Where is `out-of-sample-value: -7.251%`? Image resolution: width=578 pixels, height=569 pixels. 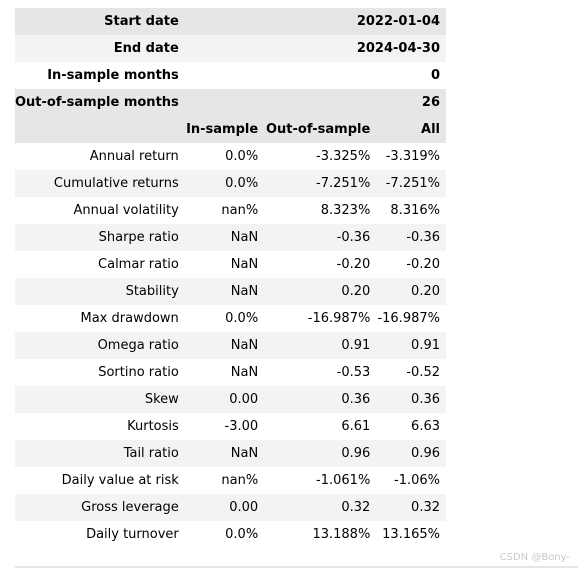
out-of-sample-value: -7.251% is located at coordinates (343, 183).